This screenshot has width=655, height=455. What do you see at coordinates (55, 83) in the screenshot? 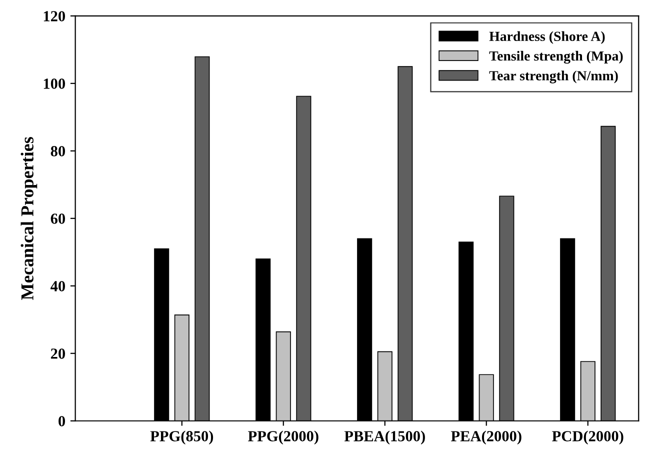
I see `y-tick-label: 100` at bounding box center [55, 83].